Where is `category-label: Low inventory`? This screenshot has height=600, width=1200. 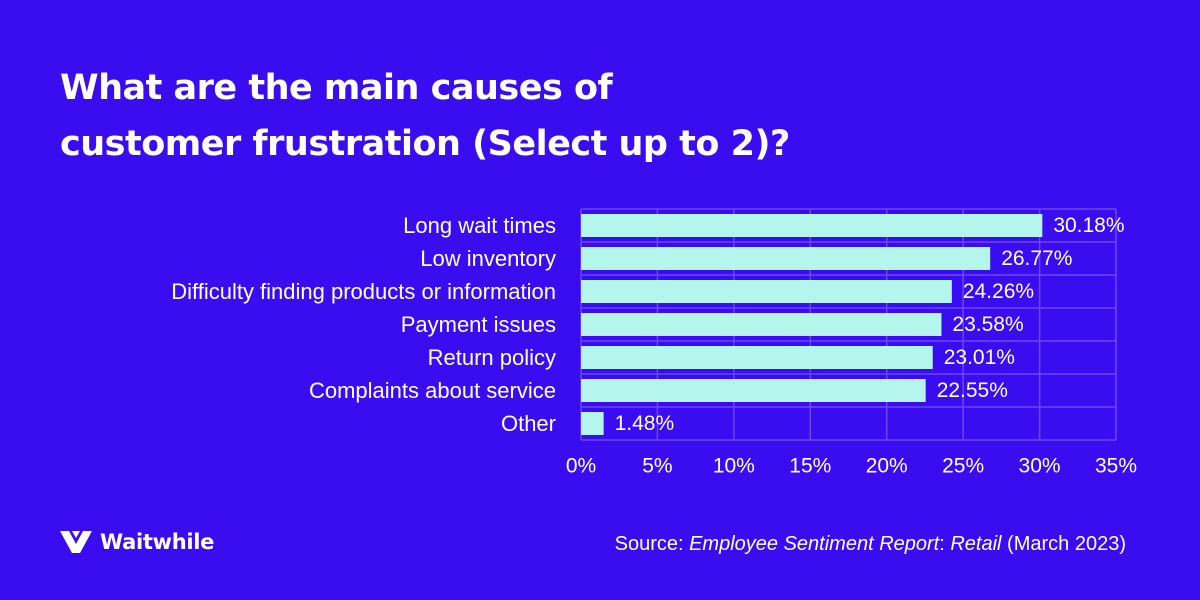 category-label: Low inventory is located at coordinates (488, 258).